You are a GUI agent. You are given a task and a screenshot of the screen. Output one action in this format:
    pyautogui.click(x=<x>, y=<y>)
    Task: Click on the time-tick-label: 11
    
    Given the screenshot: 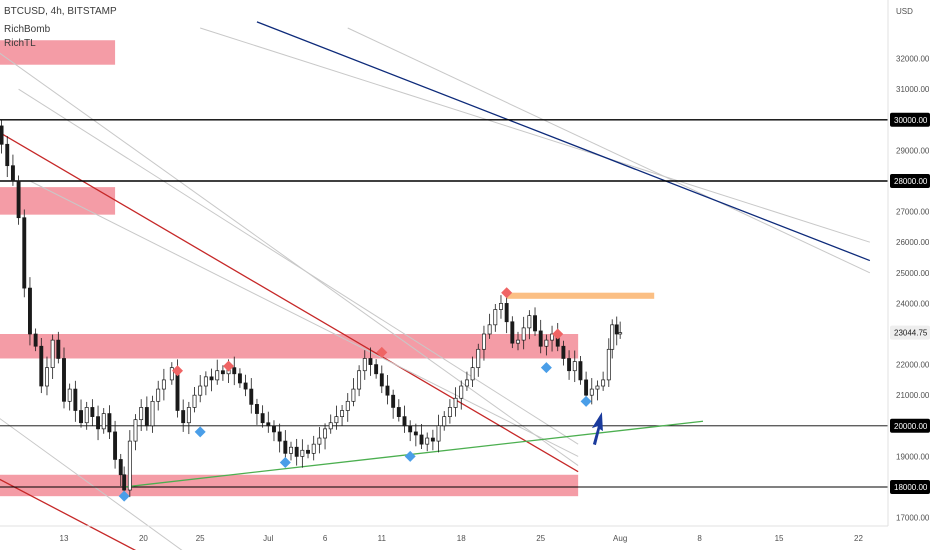 What is the action you would take?
    pyautogui.click(x=382, y=538)
    